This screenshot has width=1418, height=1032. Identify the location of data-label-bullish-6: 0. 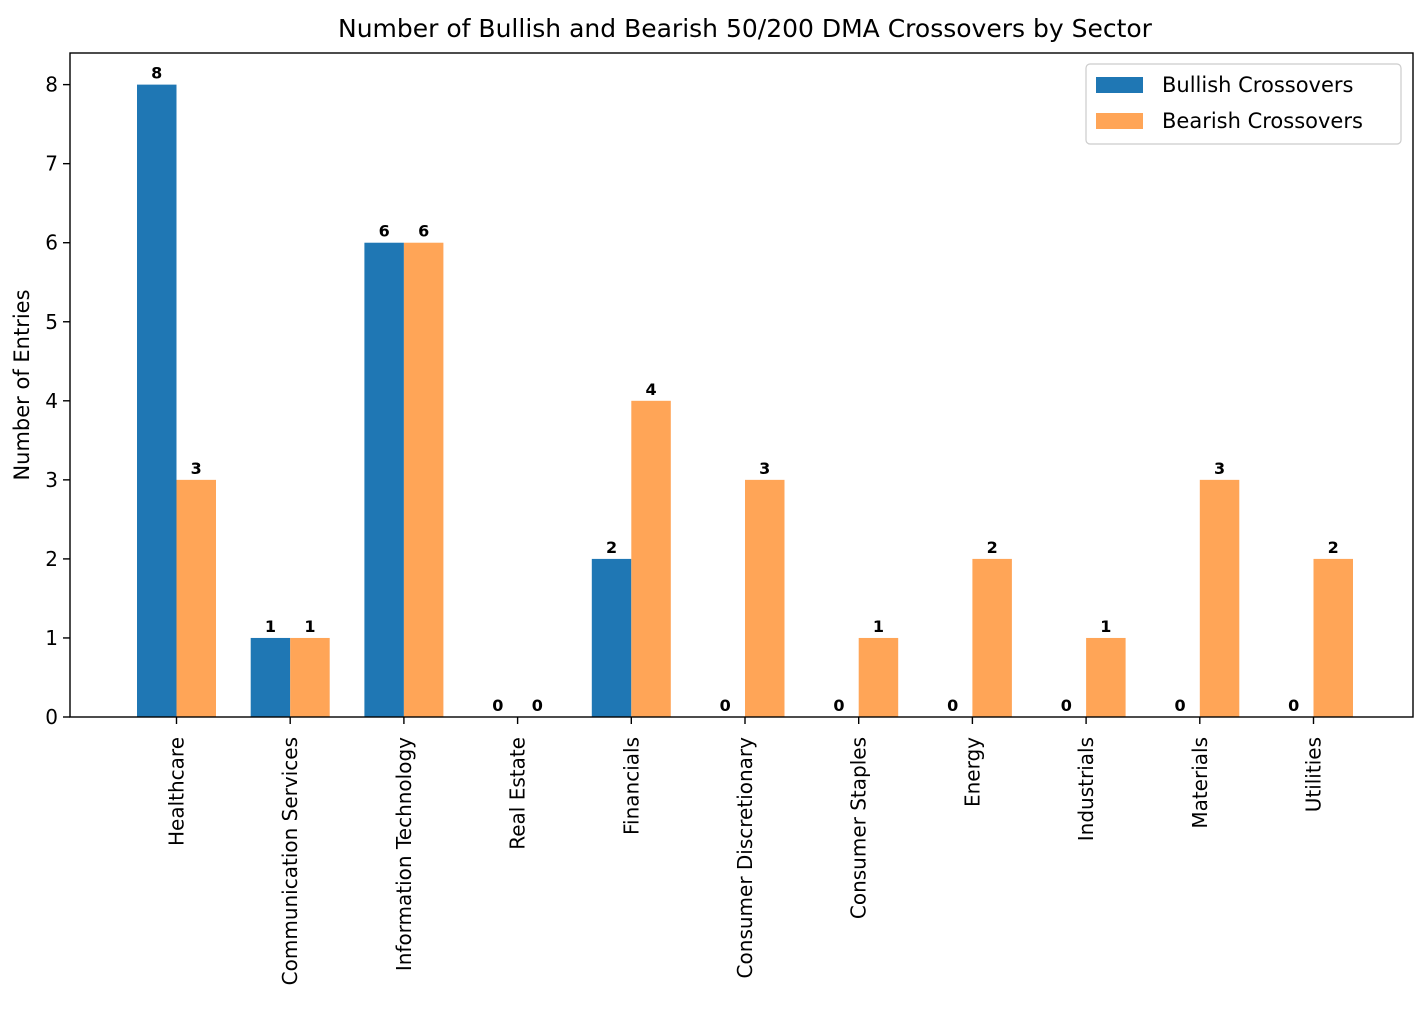
(838, 705).